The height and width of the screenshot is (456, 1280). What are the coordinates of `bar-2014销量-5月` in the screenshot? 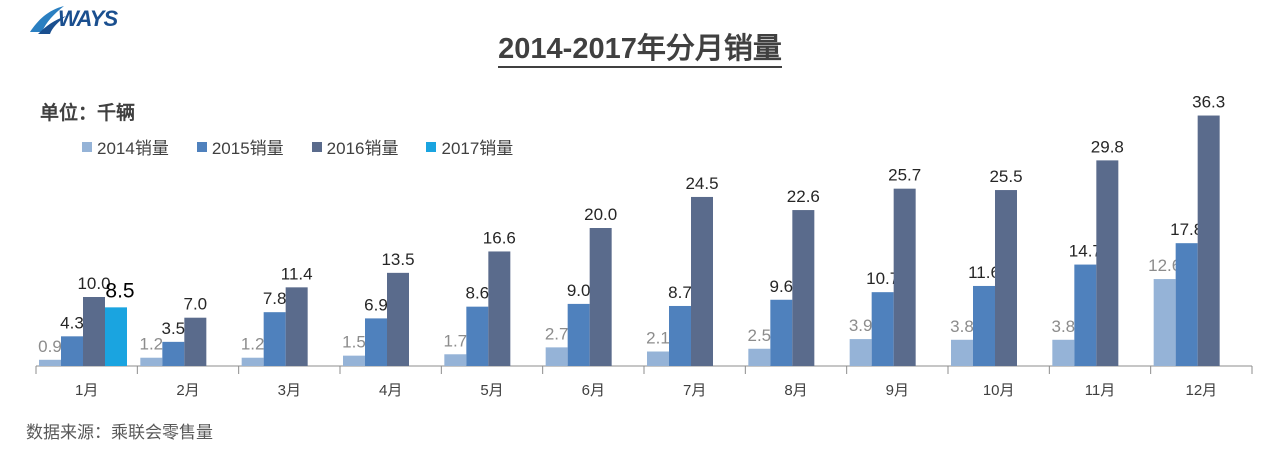 It's located at (455, 360).